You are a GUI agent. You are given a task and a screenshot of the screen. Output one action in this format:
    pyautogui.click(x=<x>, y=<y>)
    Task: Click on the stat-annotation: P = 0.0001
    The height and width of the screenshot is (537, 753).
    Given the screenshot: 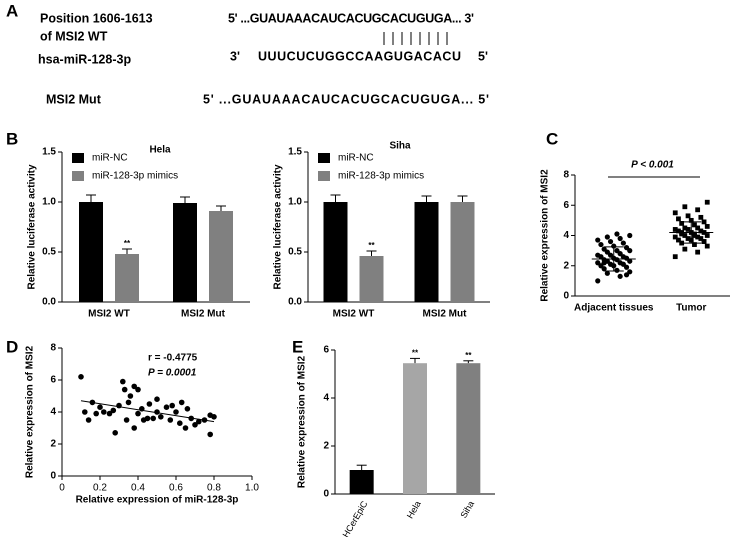 What is the action you would take?
    pyautogui.click(x=172, y=373)
    